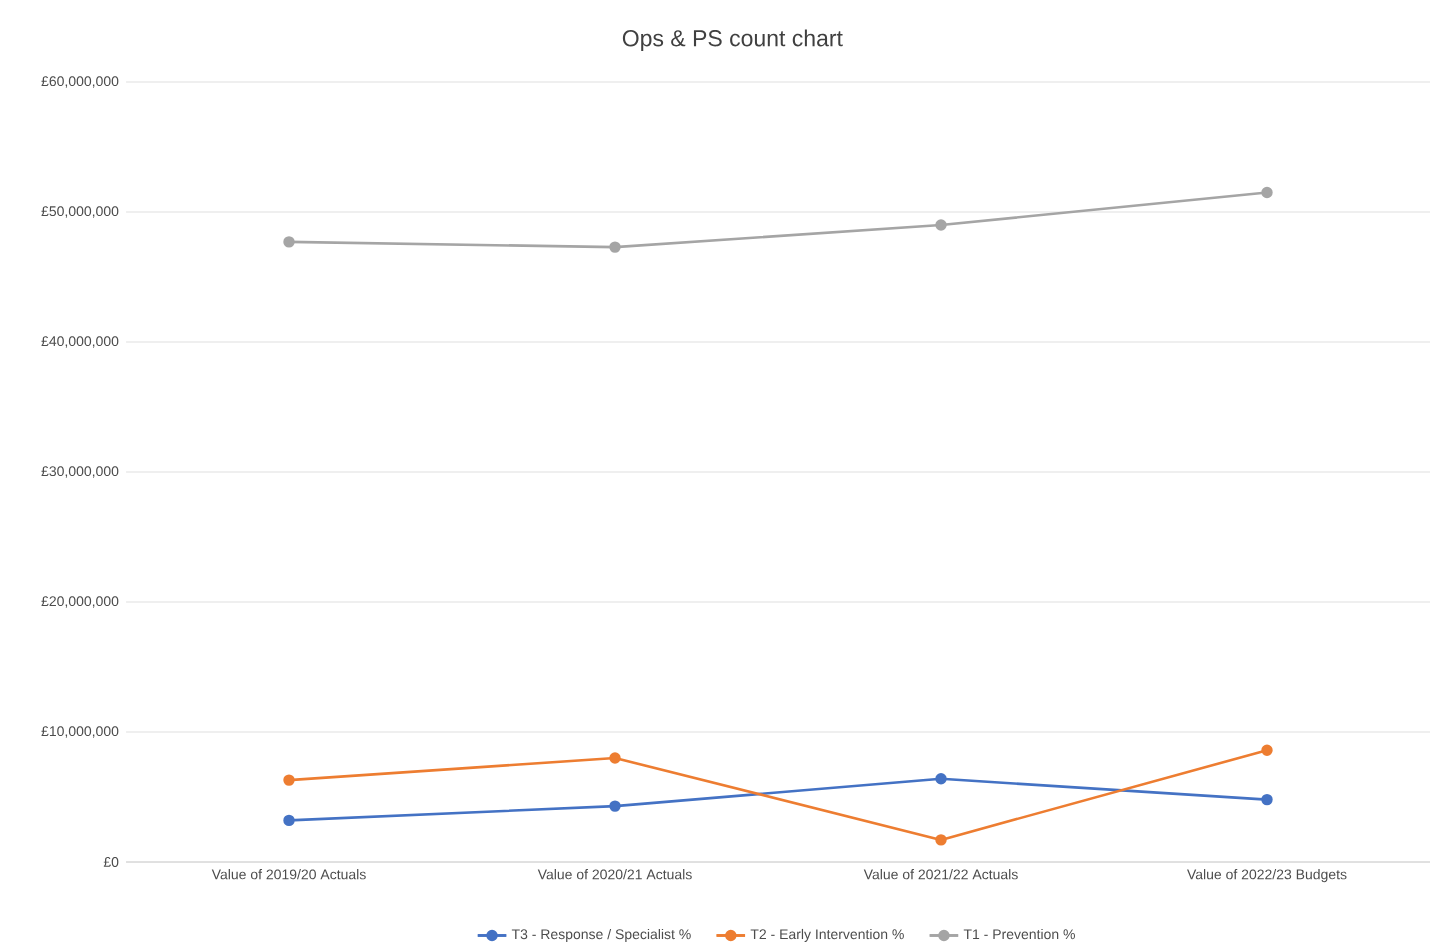 The width and height of the screenshot is (1435, 949). What do you see at coordinates (1267, 876) in the screenshot?
I see `x-tick-label: Value of 2022/23 Budgets` at bounding box center [1267, 876].